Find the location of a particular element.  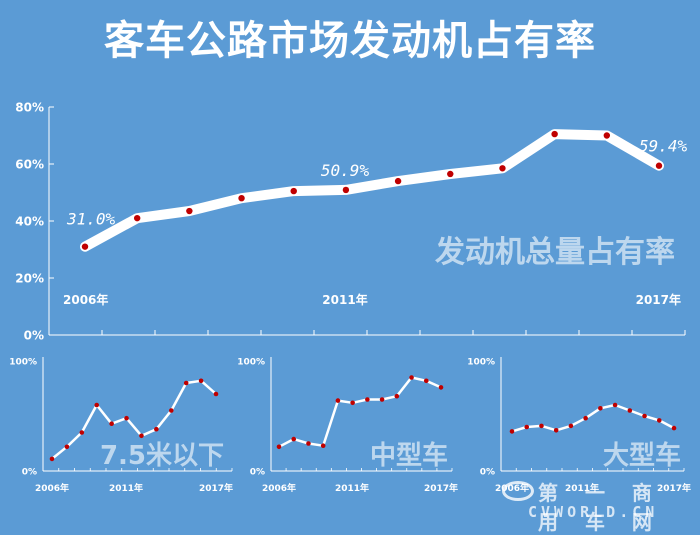

chart1-series-line is located at coordinates (134, 420).